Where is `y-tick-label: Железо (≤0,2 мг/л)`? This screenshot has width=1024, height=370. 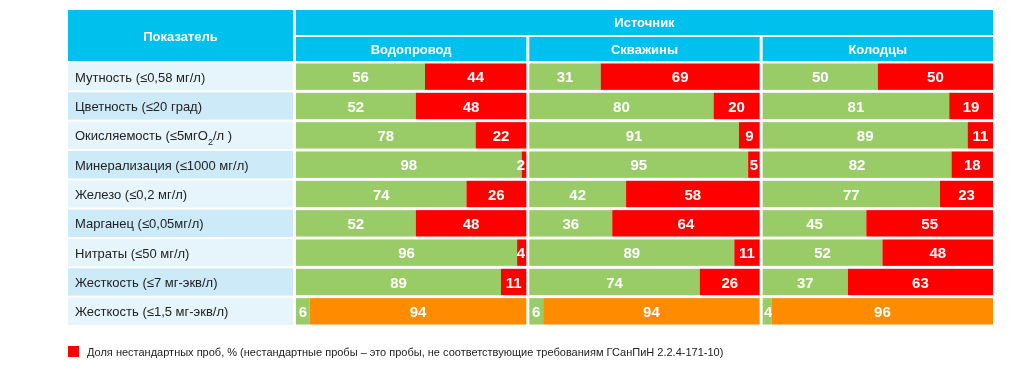 y-tick-label: Железо (≤0,2 мг/л) is located at coordinates (131, 194).